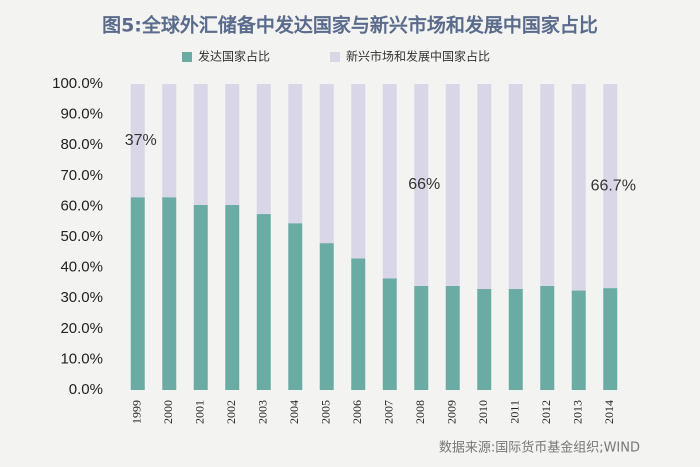 The image size is (700, 467). I want to click on x-tick-label: 2009, so click(452, 412).